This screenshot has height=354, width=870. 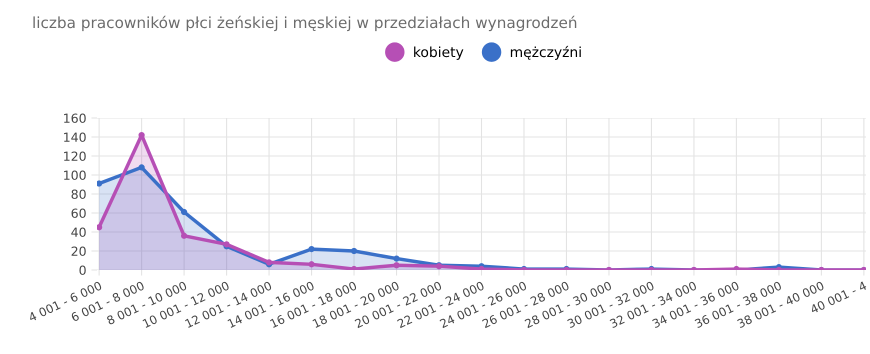 What do you see at coordinates (75, 156) in the screenshot?
I see `y-tick-label: 120` at bounding box center [75, 156].